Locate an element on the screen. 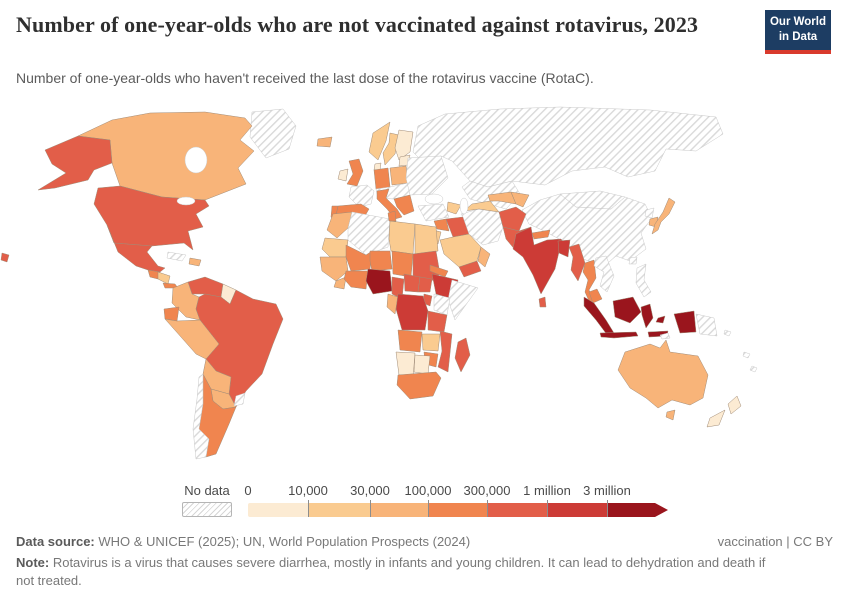  country-ivory-coast-ghana is located at coordinates (356, 280).